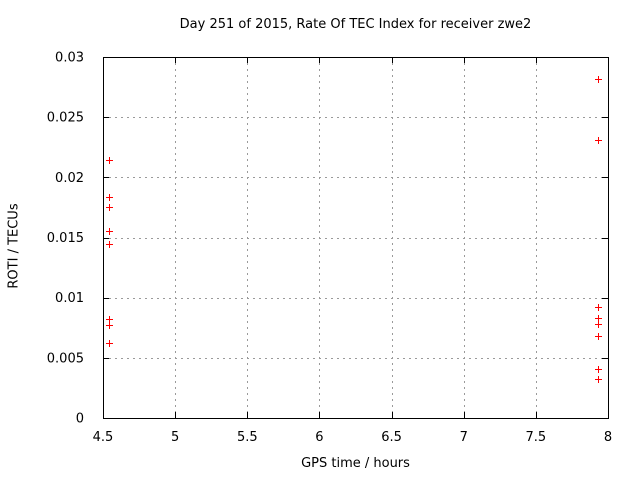 This screenshot has height=480, width=640. I want to click on y-tick-label: 0.02, so click(69, 178).